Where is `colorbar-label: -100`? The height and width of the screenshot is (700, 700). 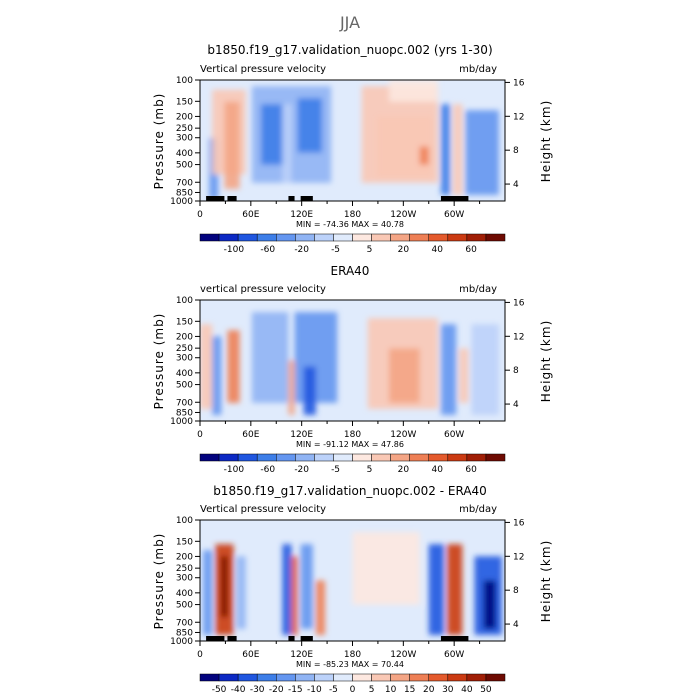 colorbar-label: -100 is located at coordinates (234, 250).